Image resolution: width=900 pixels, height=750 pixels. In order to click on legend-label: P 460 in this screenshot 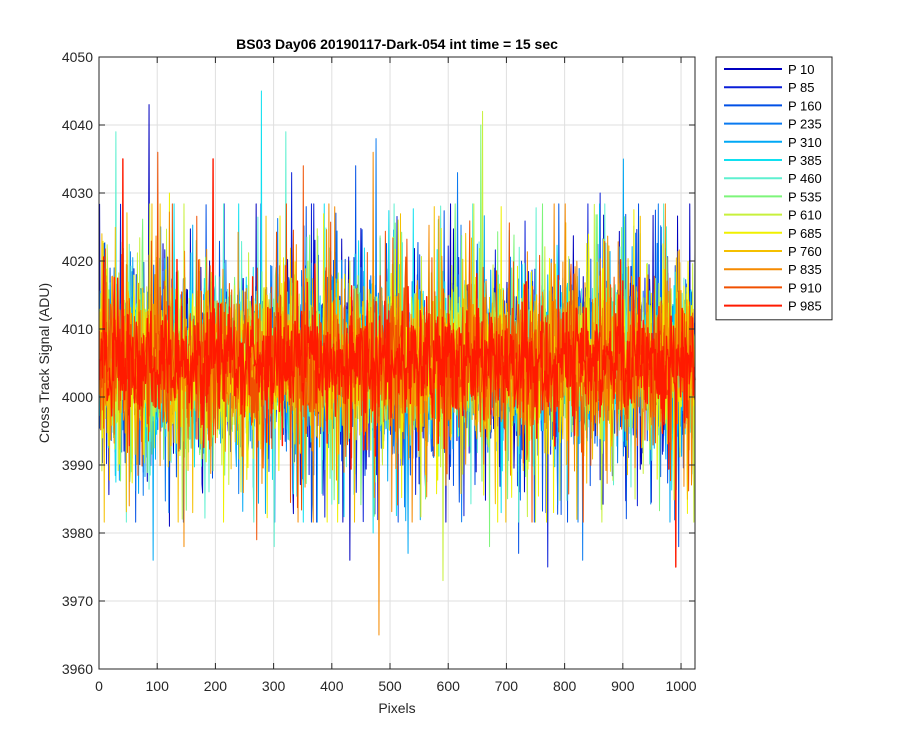, I will do `click(805, 178)`.